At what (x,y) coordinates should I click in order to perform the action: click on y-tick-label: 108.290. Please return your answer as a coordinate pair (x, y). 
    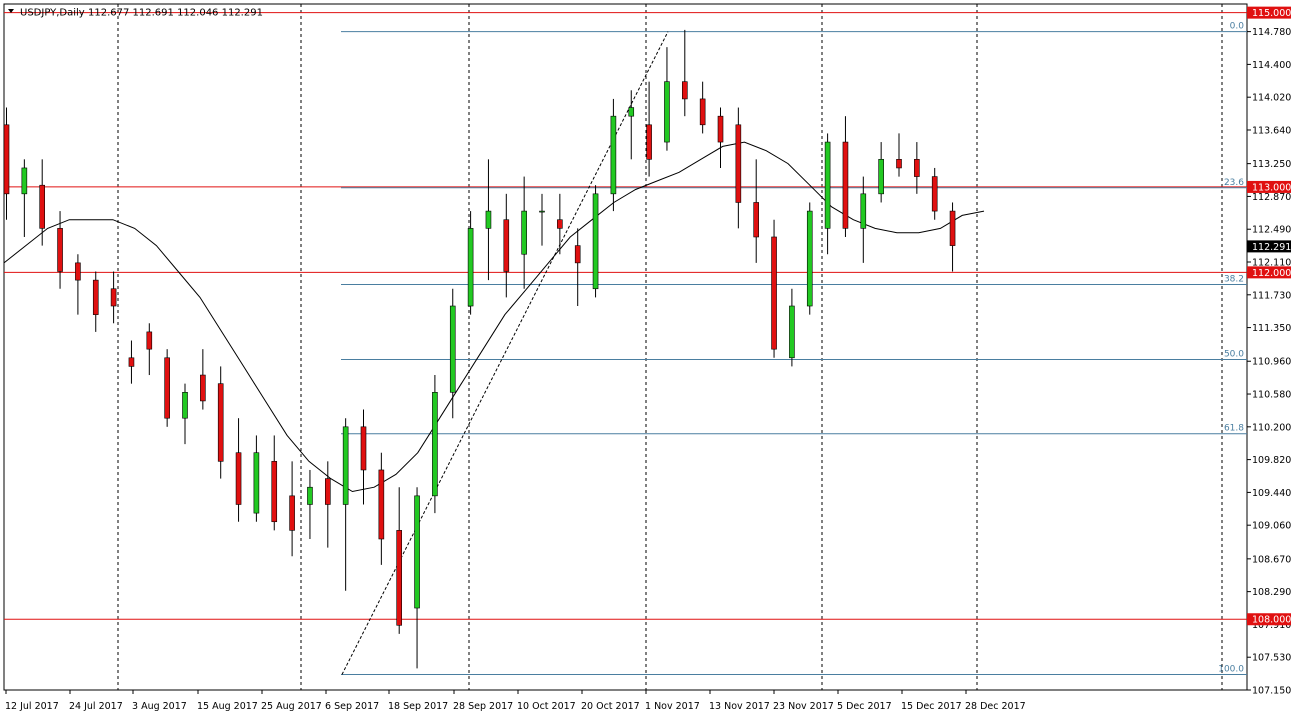
    Looking at the image, I should click on (1271, 592).